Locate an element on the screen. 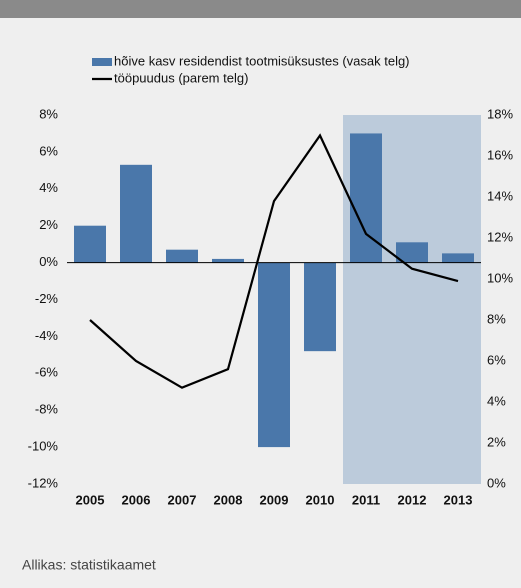 The width and height of the screenshot is (521, 588). y2-tick-label: 12% is located at coordinates (500, 236).